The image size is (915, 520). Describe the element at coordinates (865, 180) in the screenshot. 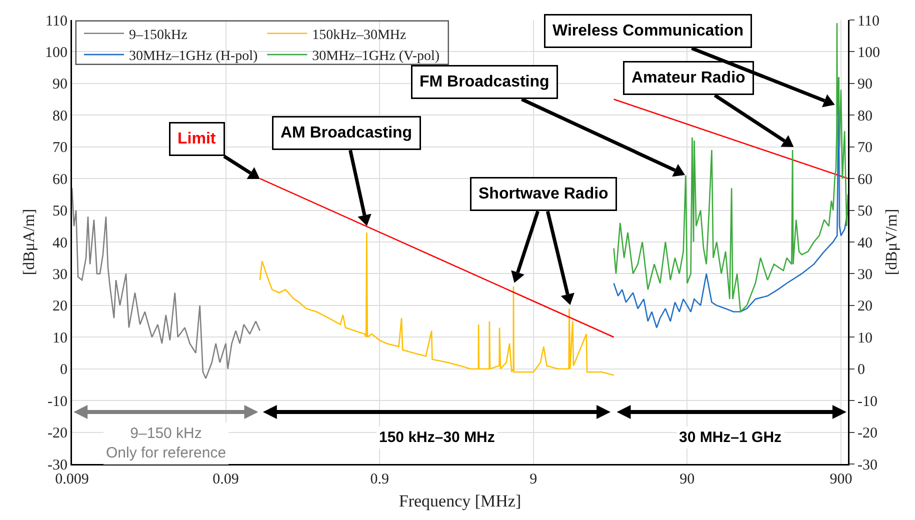

I see `y2-tick-label: 60` at that location.